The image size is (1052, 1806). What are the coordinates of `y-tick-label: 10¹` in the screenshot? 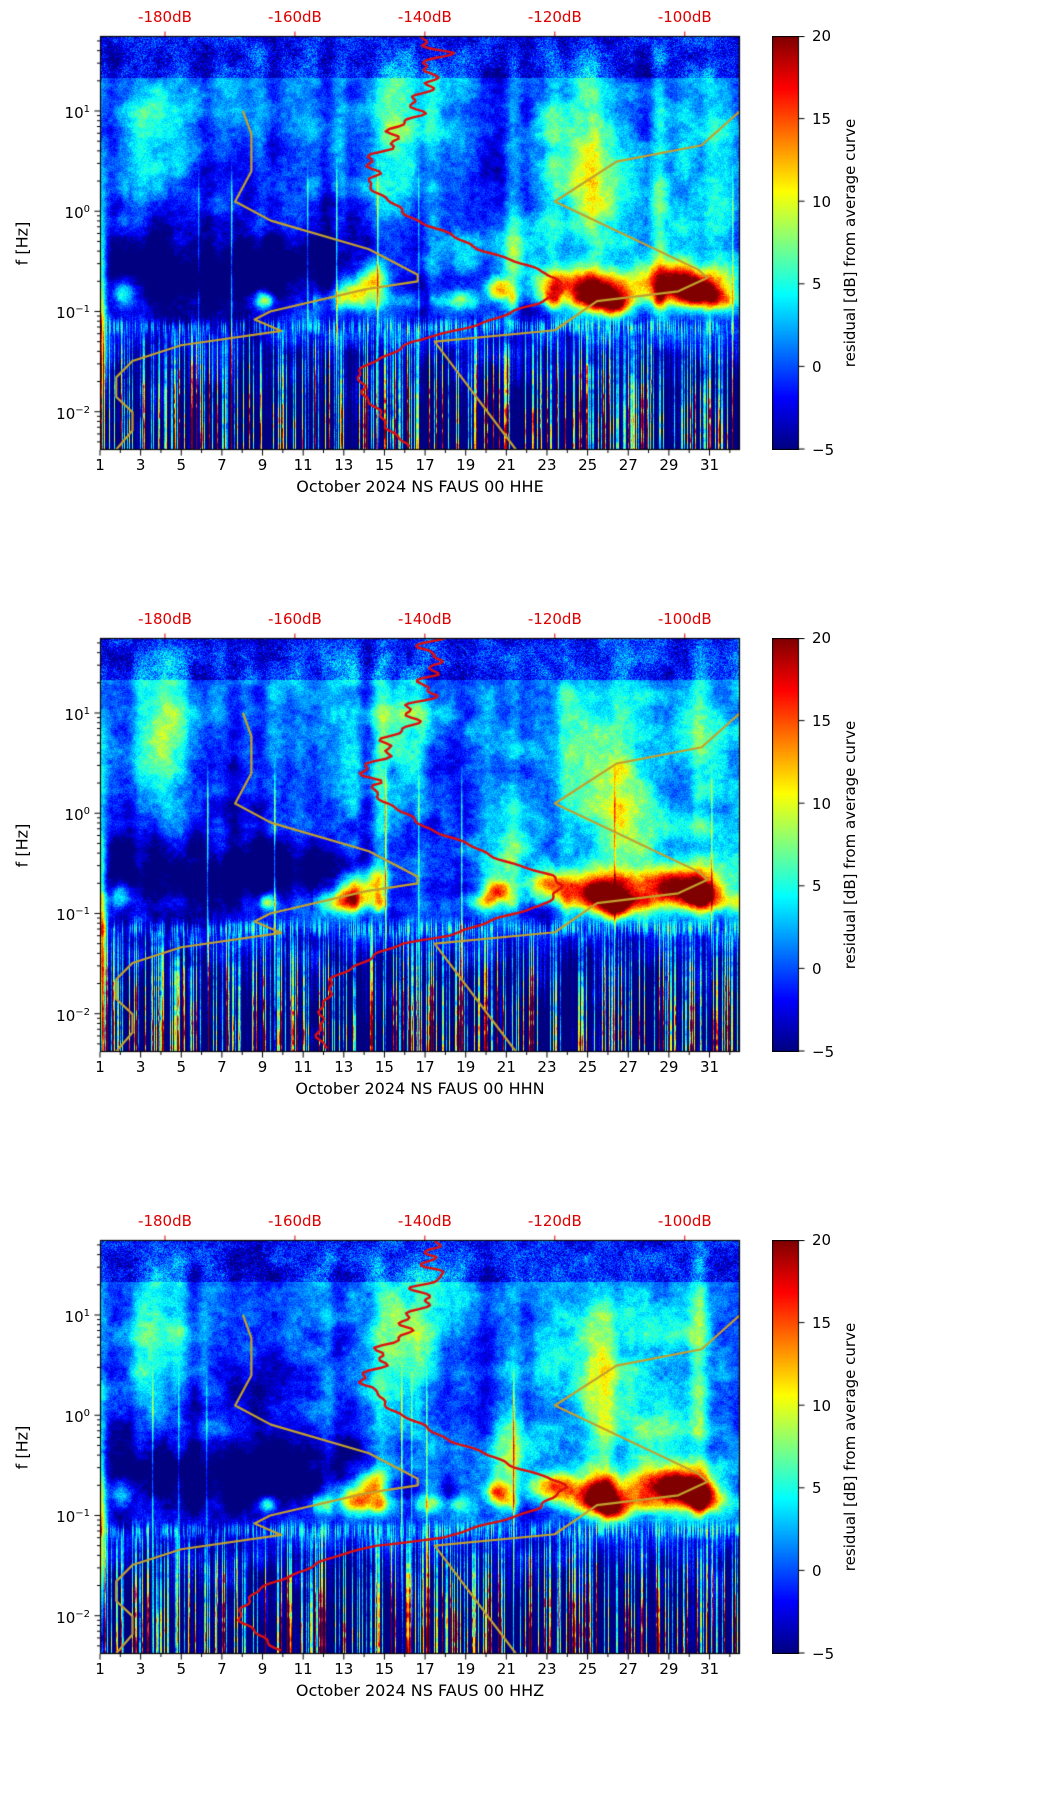 It's located at (77, 112).